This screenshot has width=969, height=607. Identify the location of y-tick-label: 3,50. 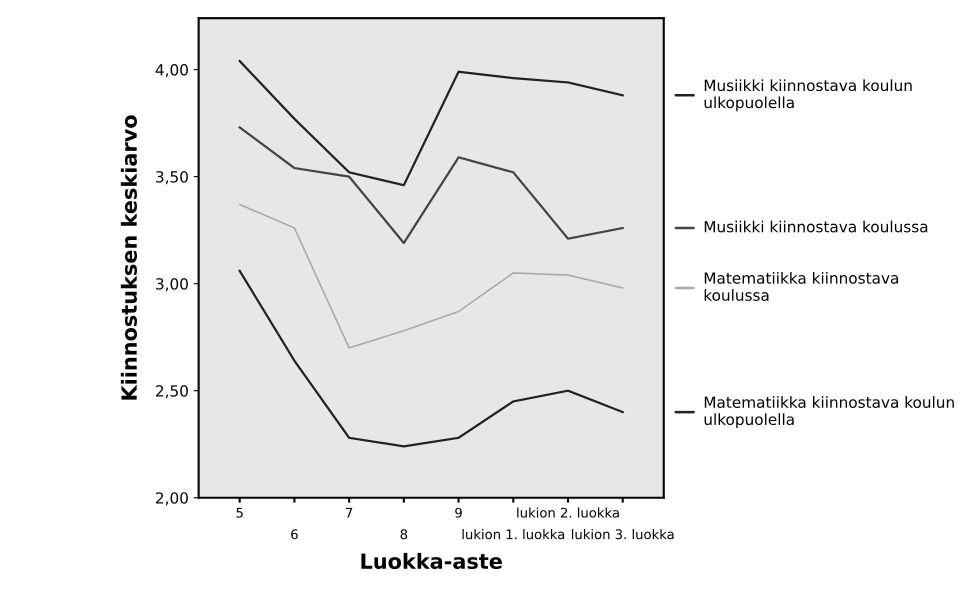
(172, 177).